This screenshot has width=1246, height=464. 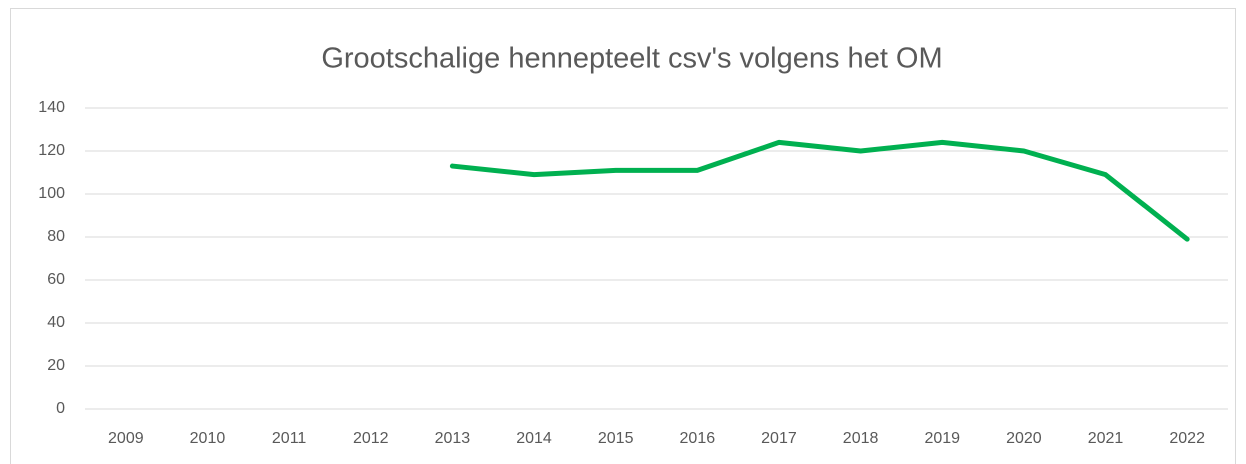 What do you see at coordinates (861, 438) in the screenshot?
I see `x-tick-label: 2018` at bounding box center [861, 438].